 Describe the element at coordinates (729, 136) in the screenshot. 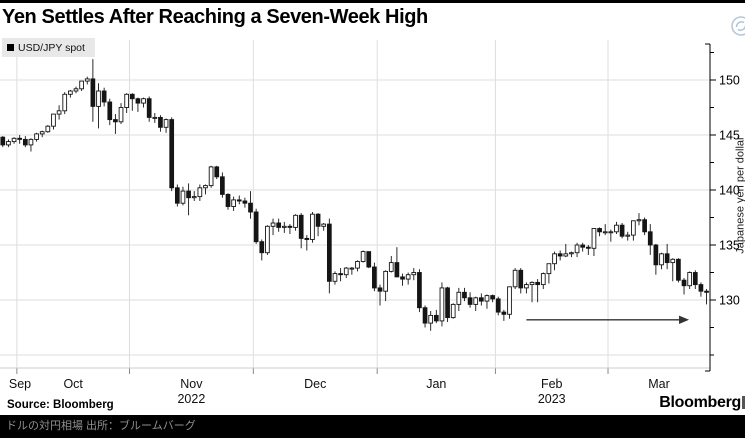

I see `y-tick-label: 145` at that location.